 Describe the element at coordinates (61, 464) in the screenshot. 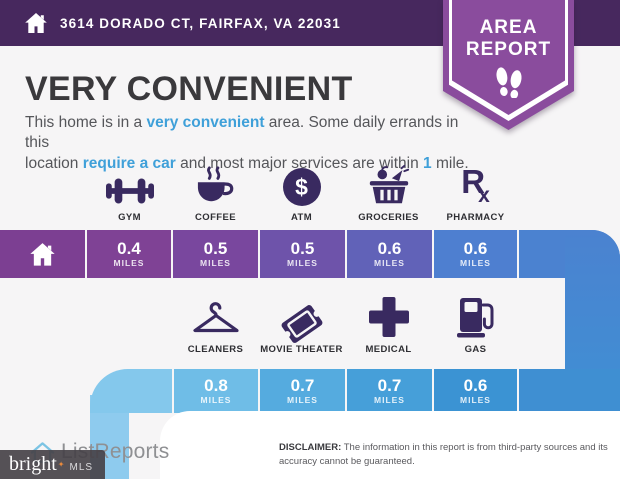

I see `spark-icon: ✦` at that location.